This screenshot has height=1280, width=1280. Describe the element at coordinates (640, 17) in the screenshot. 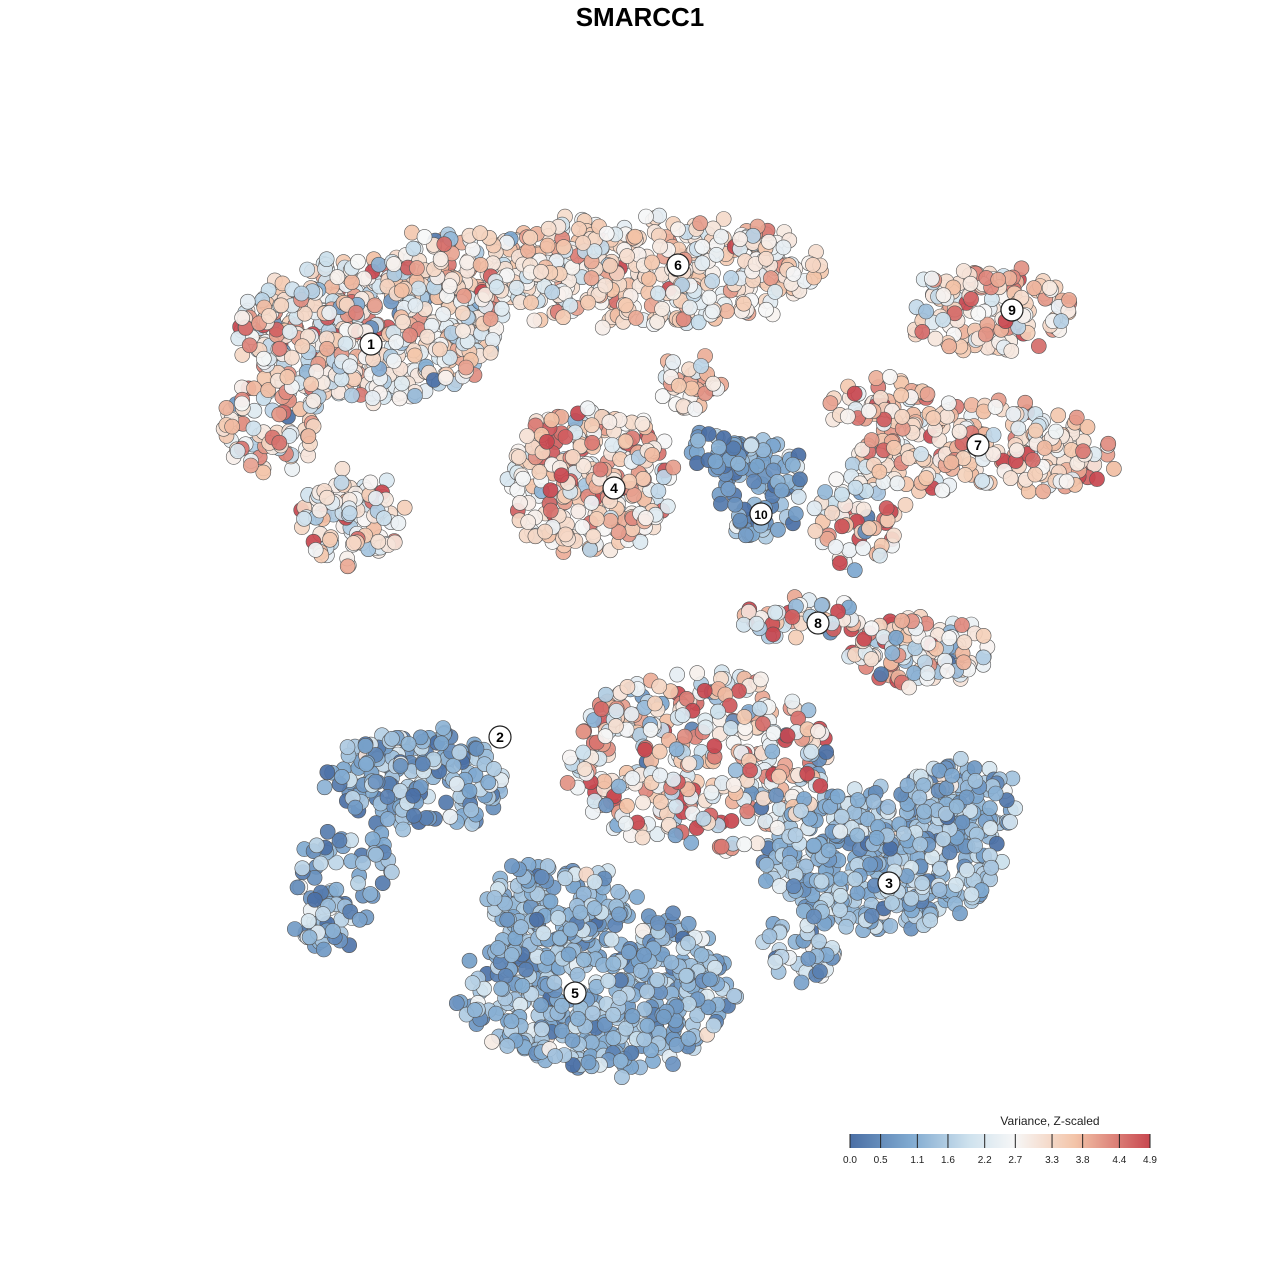

I see `chart-title: SMARCC1` at that location.